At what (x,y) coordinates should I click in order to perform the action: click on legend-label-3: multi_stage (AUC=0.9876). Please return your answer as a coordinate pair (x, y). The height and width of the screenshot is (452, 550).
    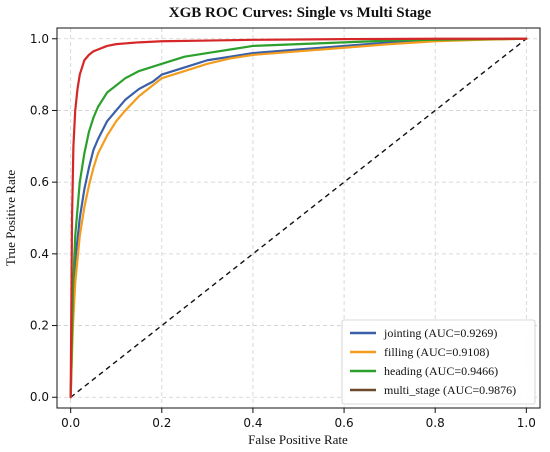
    Looking at the image, I should click on (450, 390).